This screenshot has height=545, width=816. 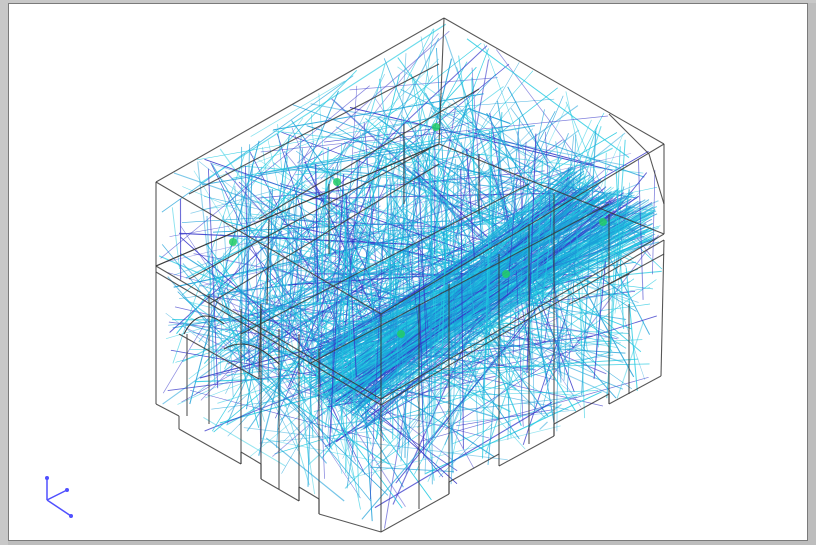 What do you see at coordinates (59, 497) in the screenshot?
I see `xyz-axis-icon` at bounding box center [59, 497].